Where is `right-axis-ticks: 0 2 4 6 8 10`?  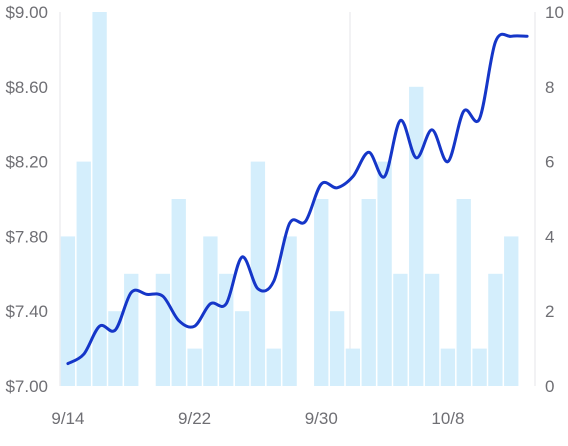
right-axis-ticks: 0 2 4 6 8 10 is located at coordinates (554, 199).